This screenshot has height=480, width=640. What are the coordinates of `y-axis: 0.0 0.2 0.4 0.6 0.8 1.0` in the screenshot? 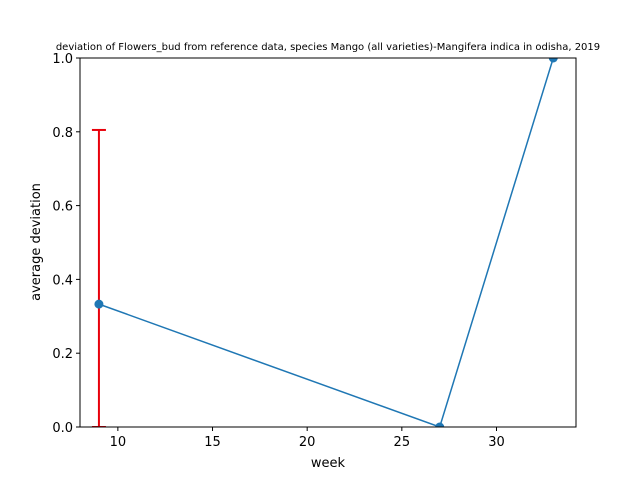 It's located at (66, 244).